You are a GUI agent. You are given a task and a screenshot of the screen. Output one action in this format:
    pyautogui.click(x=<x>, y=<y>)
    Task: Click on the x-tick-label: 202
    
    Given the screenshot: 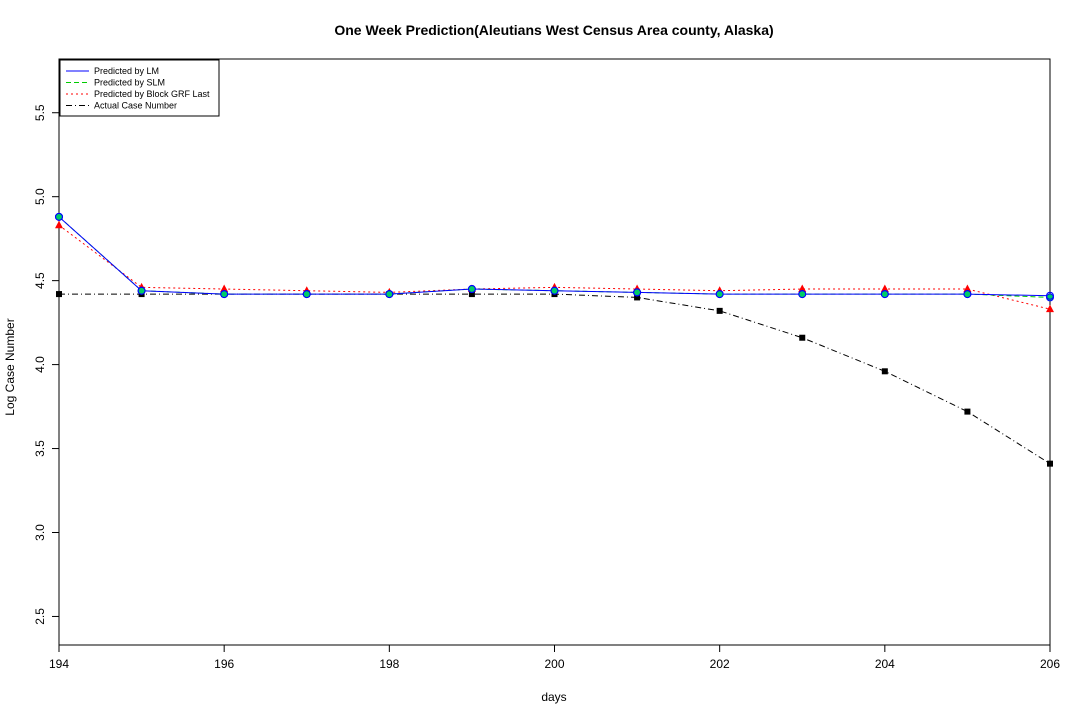 What is the action you would take?
    pyautogui.click(x=720, y=664)
    